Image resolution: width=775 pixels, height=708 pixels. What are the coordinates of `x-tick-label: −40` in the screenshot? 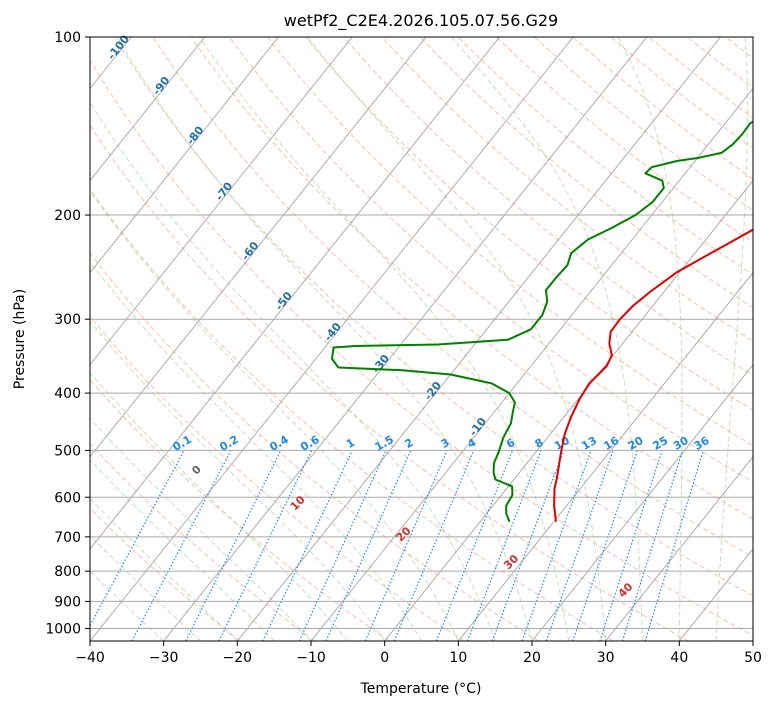 It's located at (90, 658).